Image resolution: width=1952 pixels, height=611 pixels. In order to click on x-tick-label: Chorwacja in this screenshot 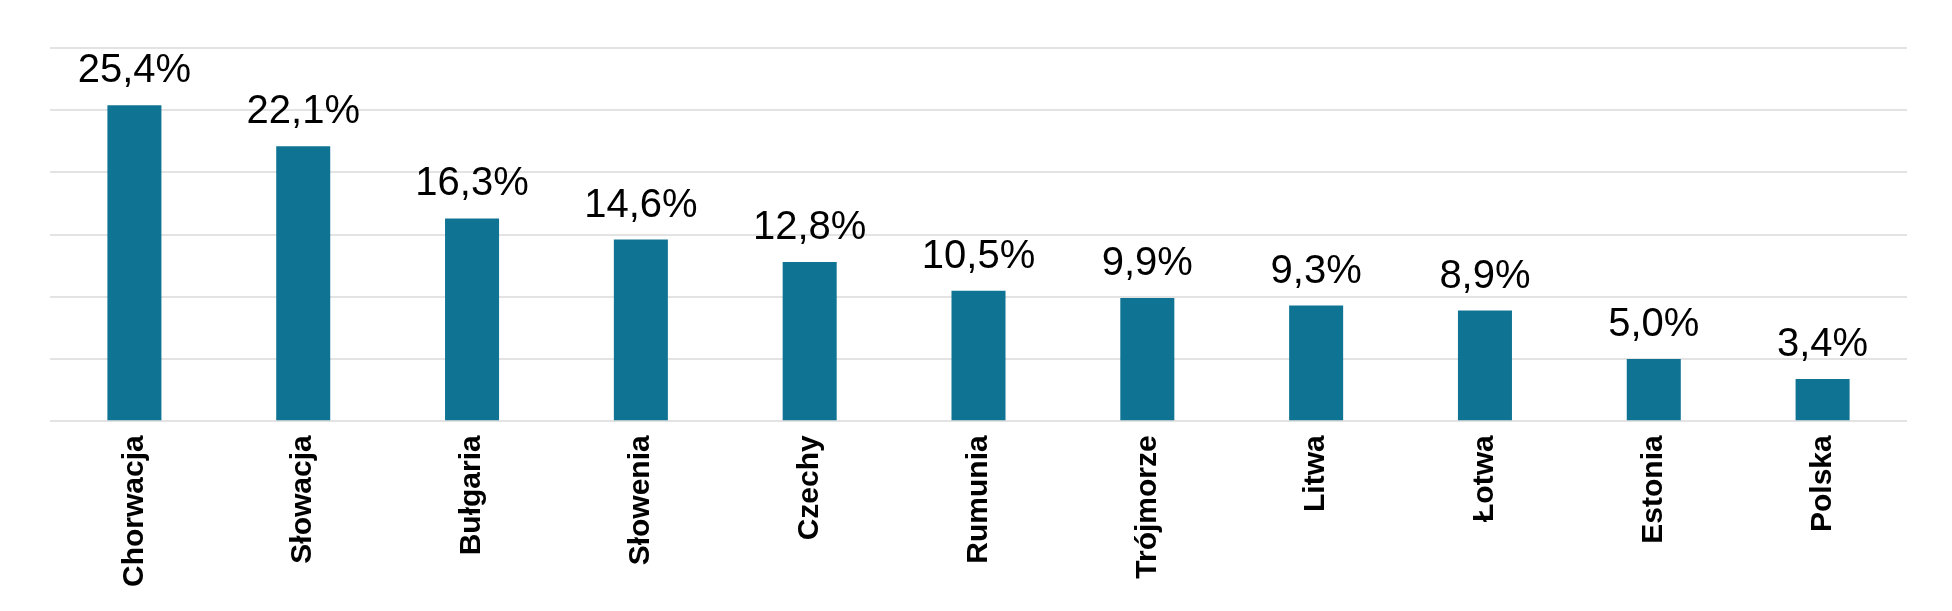, I will do `click(132, 510)`.